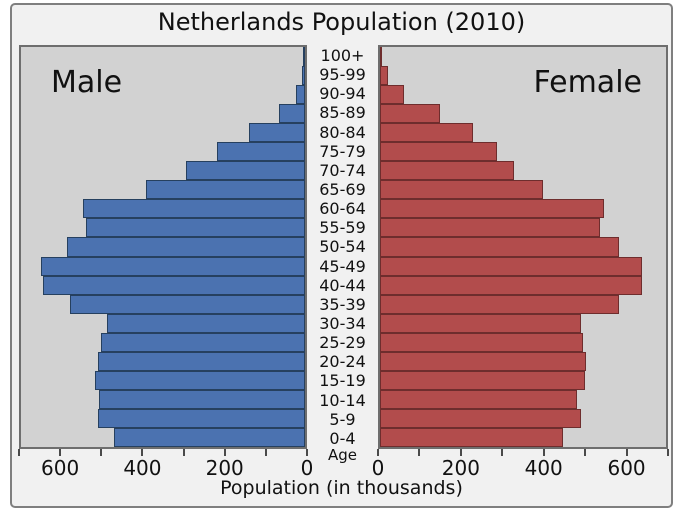 The height and width of the screenshot is (512, 683). I want to click on female-x-axis-tick-labels: 0 200 400 600, so click(520, 468).